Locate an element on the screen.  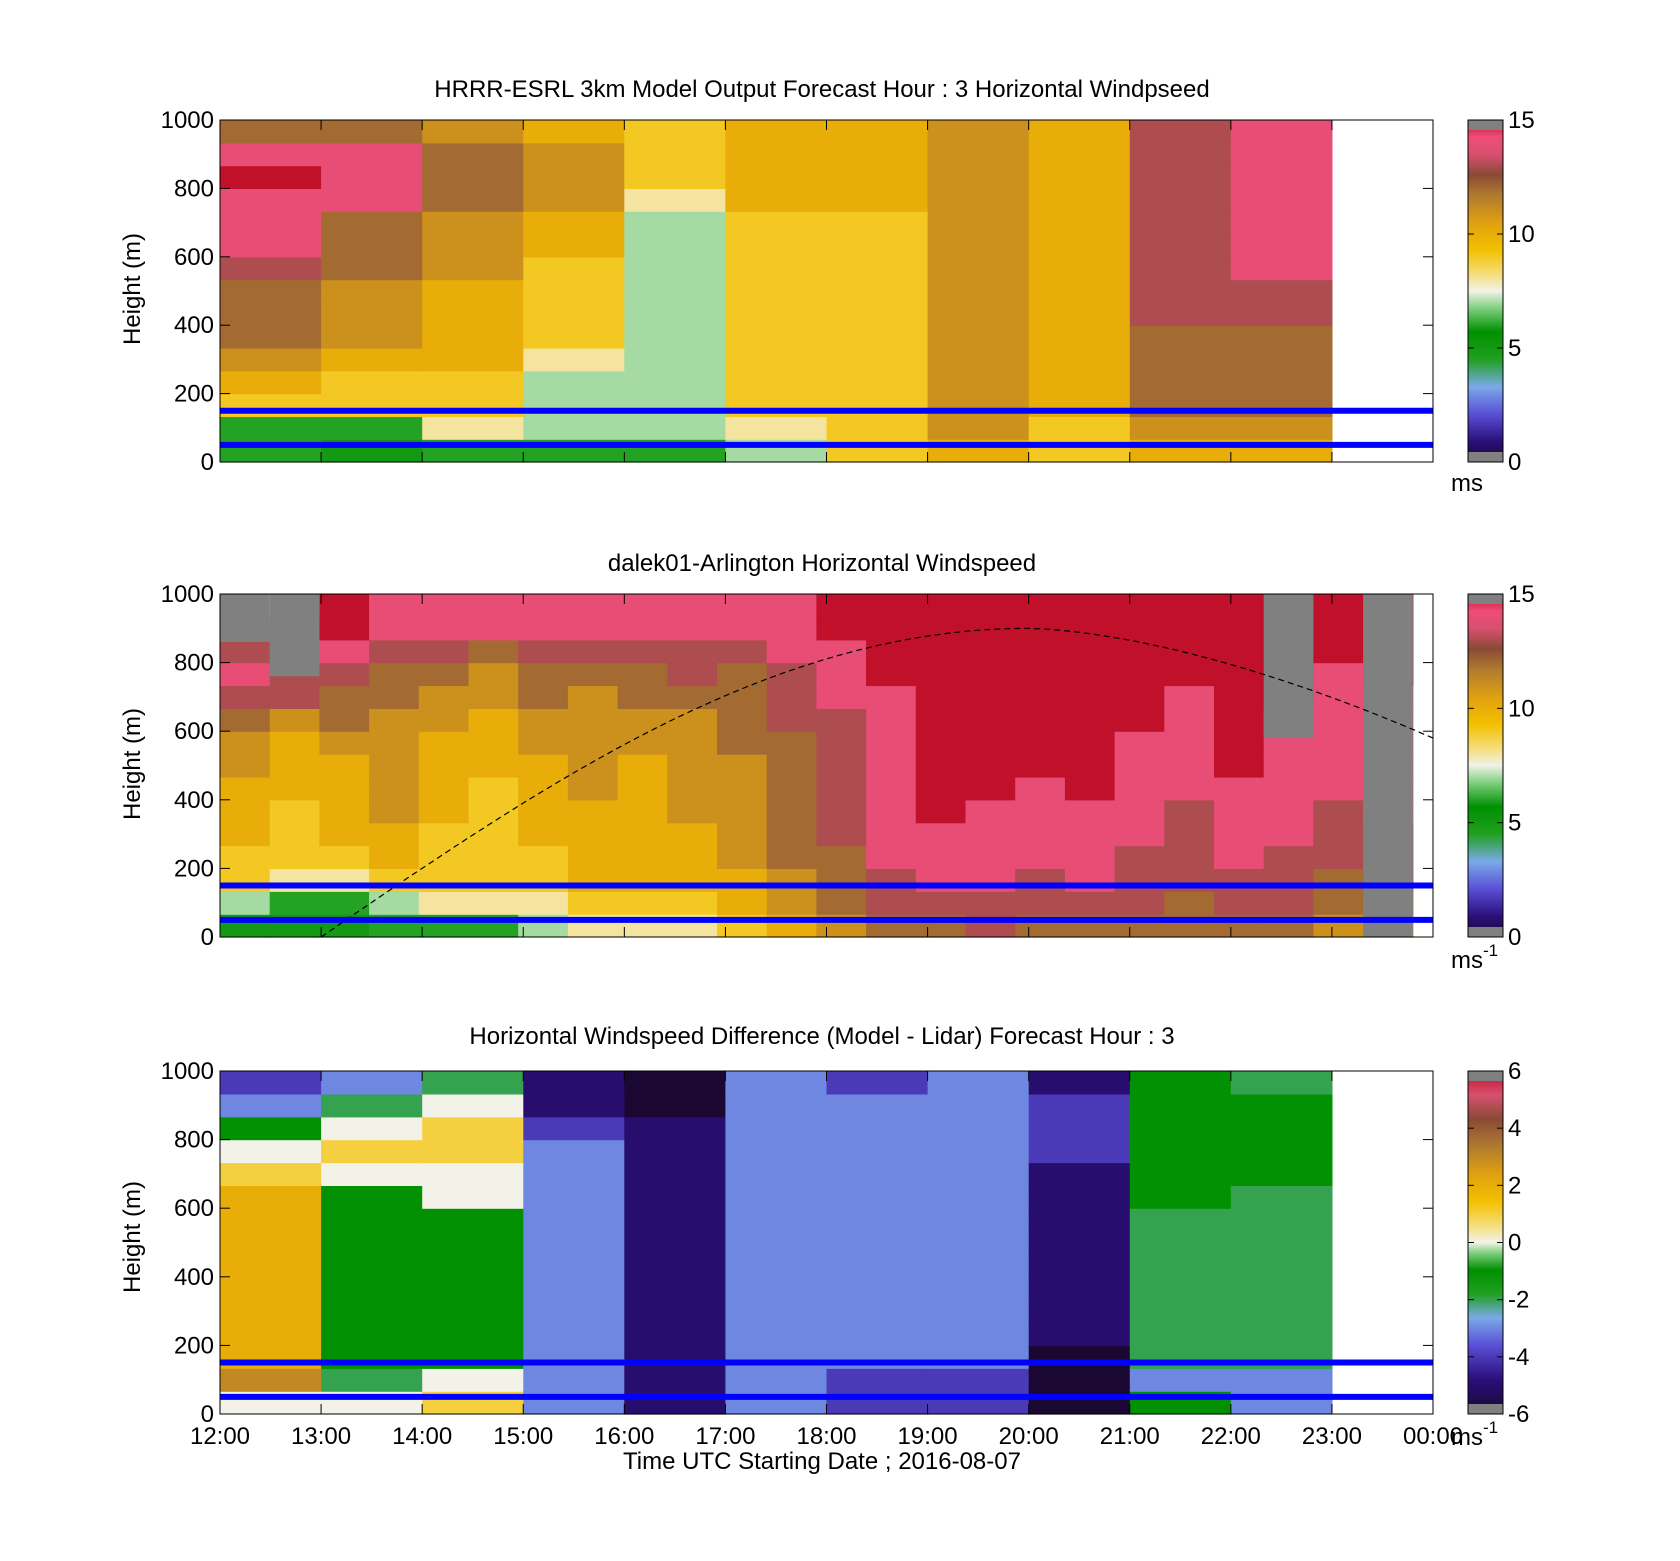
x-tick-label: 21:00 is located at coordinates (1130, 1436).